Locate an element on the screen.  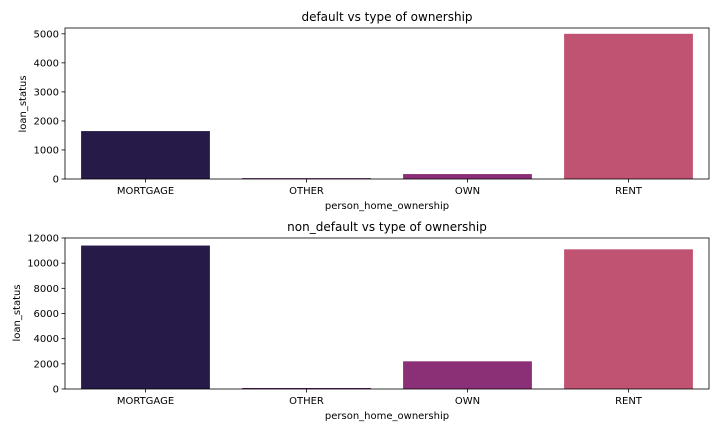
chart-title: non_default vs type of ownership is located at coordinates (387, 227).